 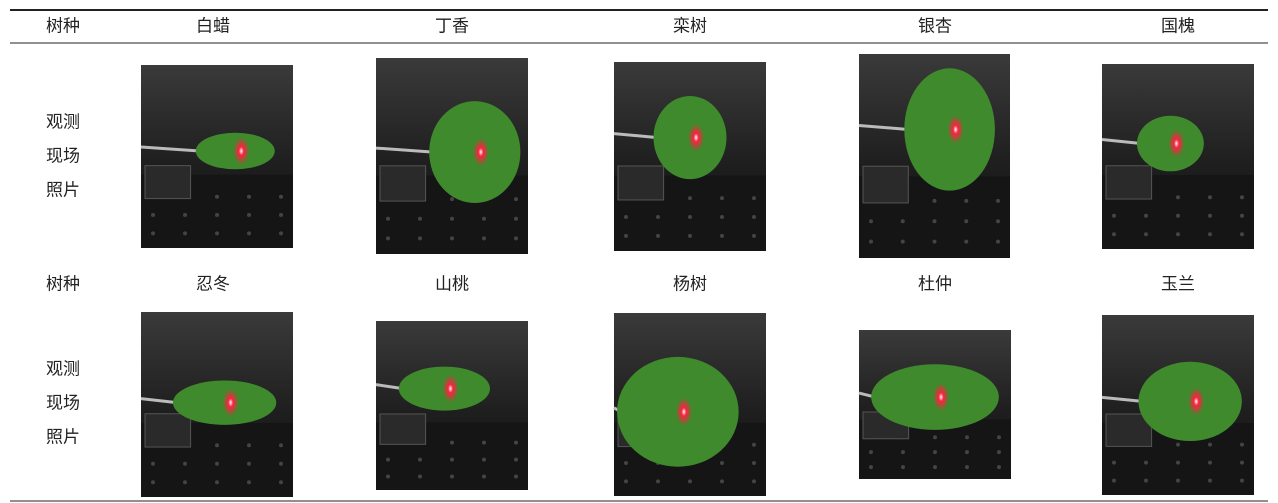 What do you see at coordinates (452, 285) in the screenshot?
I see `species-name: 山桃` at bounding box center [452, 285].